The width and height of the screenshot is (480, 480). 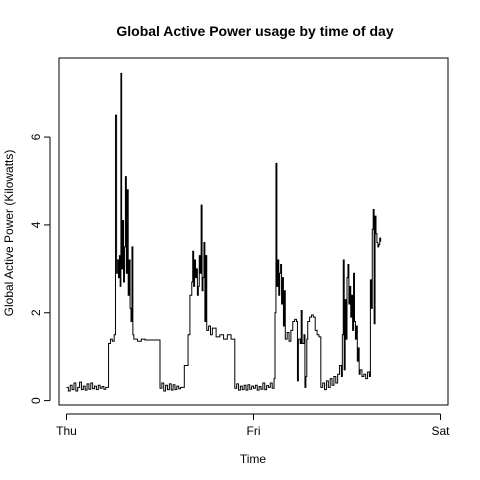 What do you see at coordinates (9, 233) in the screenshot?
I see `y-axis-label: Global Active Power (Kilowatts)` at bounding box center [9, 233].